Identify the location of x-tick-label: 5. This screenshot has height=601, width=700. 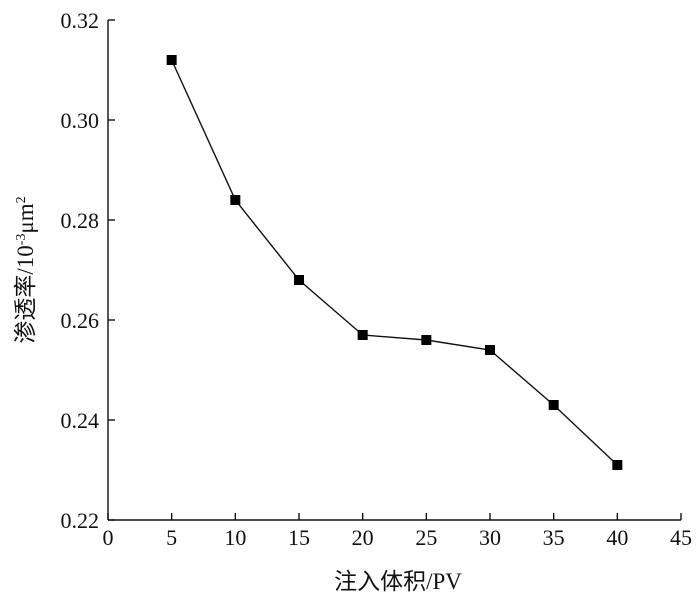
(171, 537).